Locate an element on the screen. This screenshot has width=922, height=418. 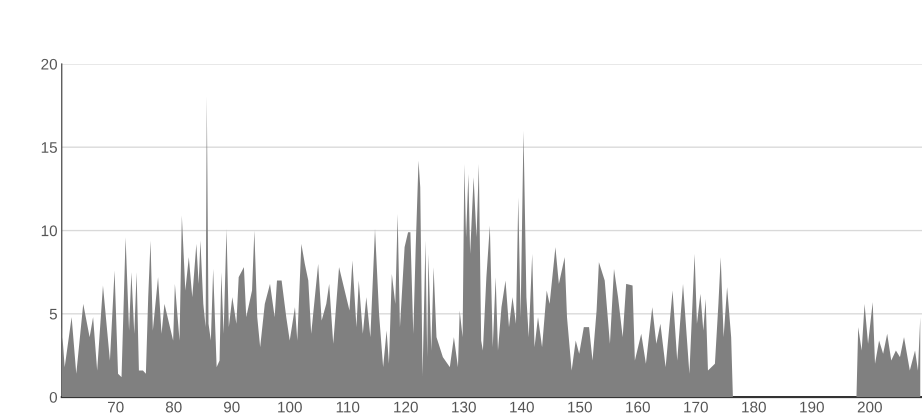
x-tick-label: 80 is located at coordinates (174, 407).